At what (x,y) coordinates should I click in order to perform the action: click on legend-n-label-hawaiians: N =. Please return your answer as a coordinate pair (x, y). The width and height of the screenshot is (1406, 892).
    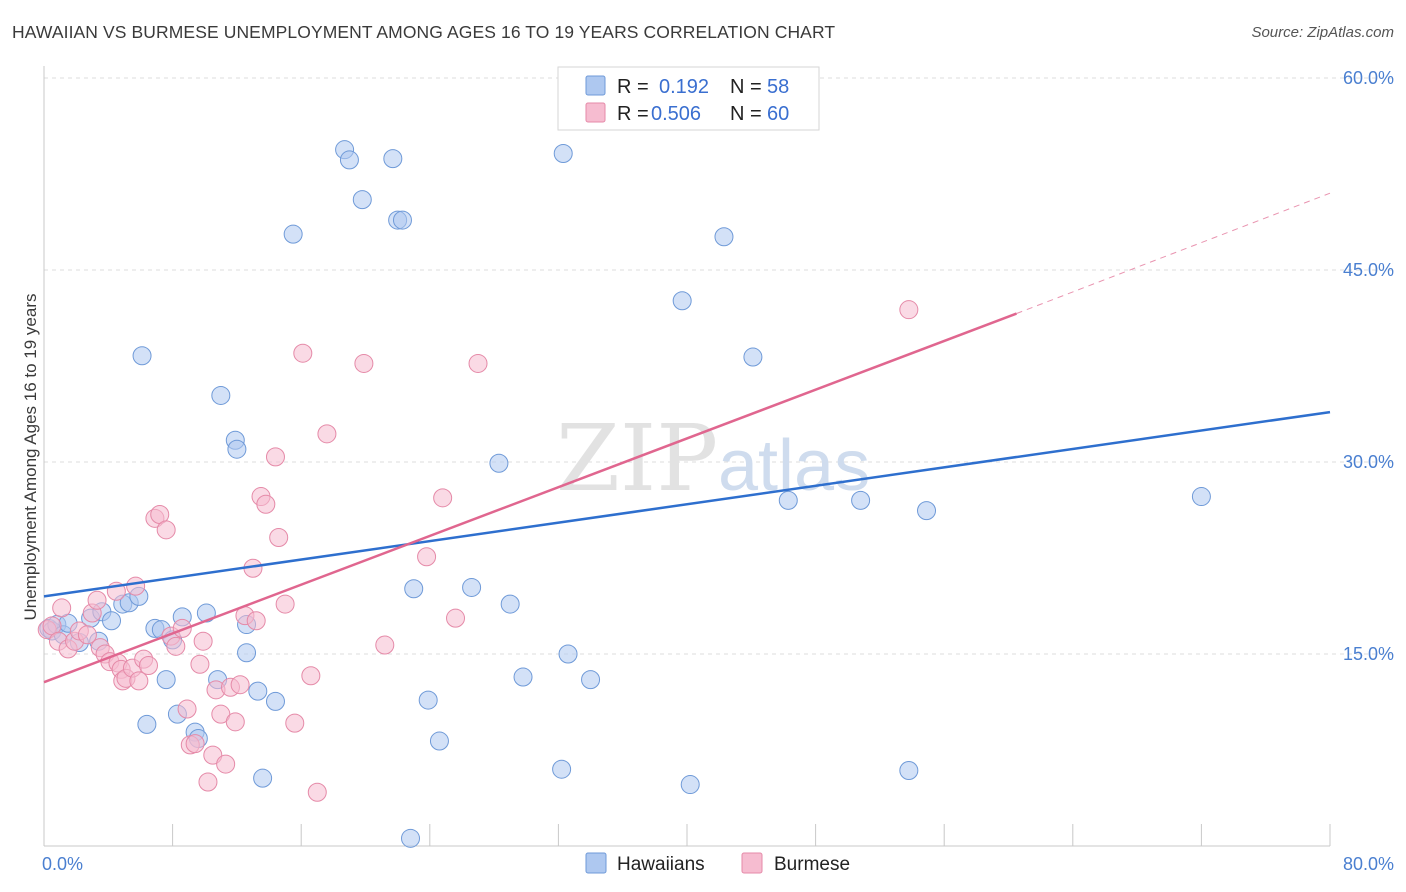
    Looking at the image, I should click on (746, 87).